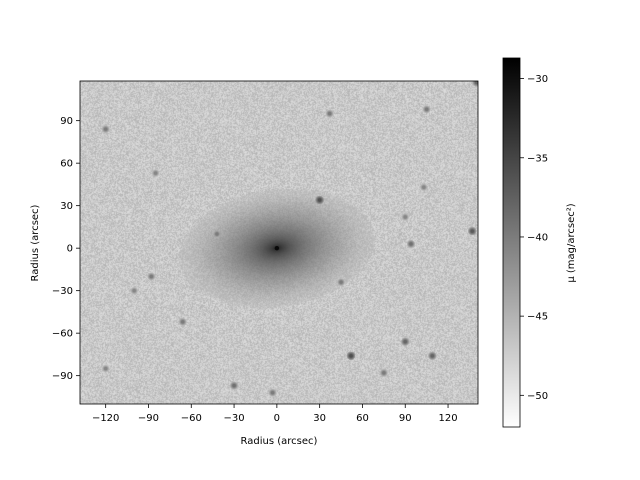 This screenshot has width=640, height=480. Describe the element at coordinates (571, 242) in the screenshot. I see `colorbar-label: μ (mag/arcsec²)` at that location.